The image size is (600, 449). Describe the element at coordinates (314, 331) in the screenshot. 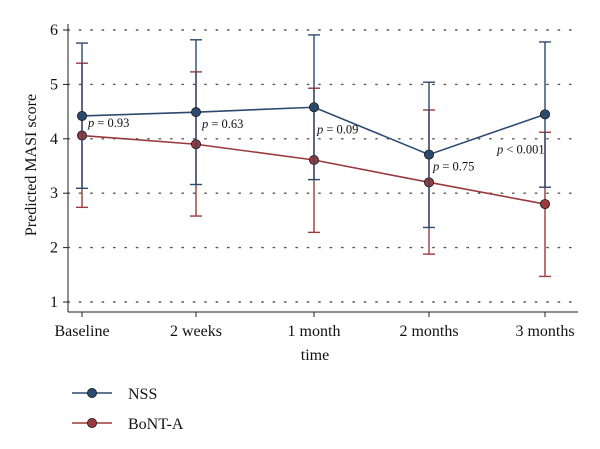

I see `x-tick-label: 1 month` at that location.